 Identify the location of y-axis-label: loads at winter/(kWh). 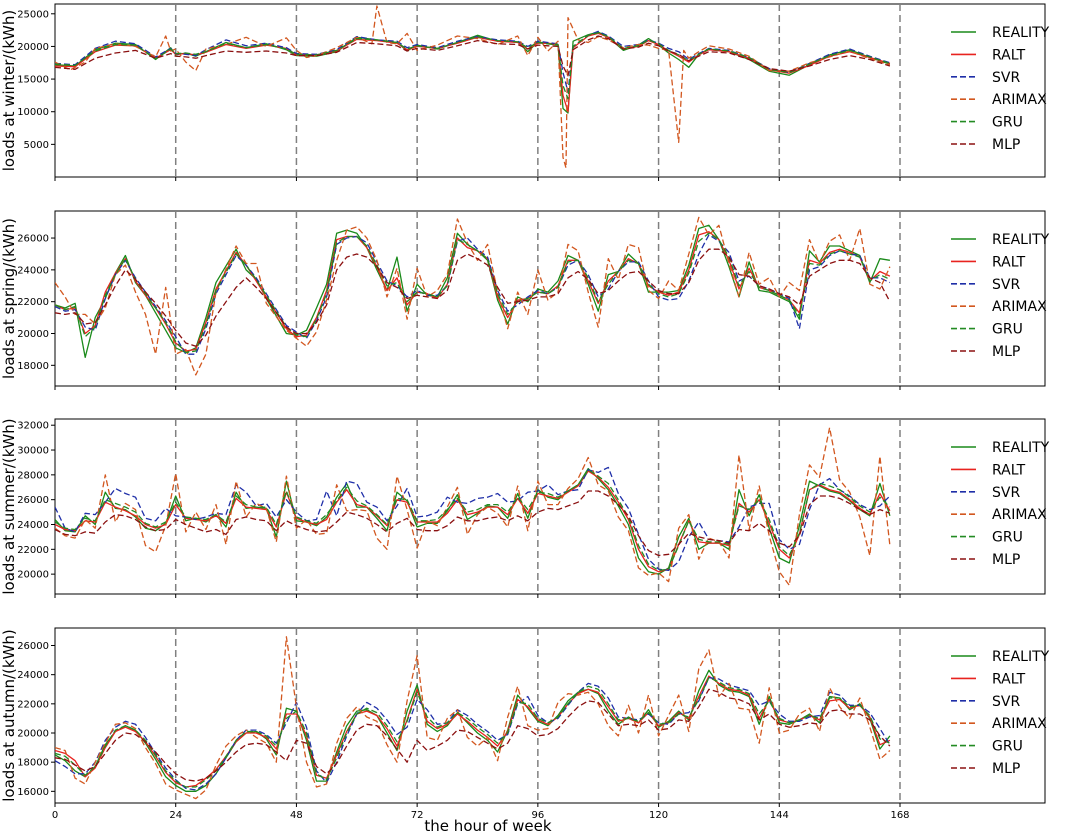
(9, 90).